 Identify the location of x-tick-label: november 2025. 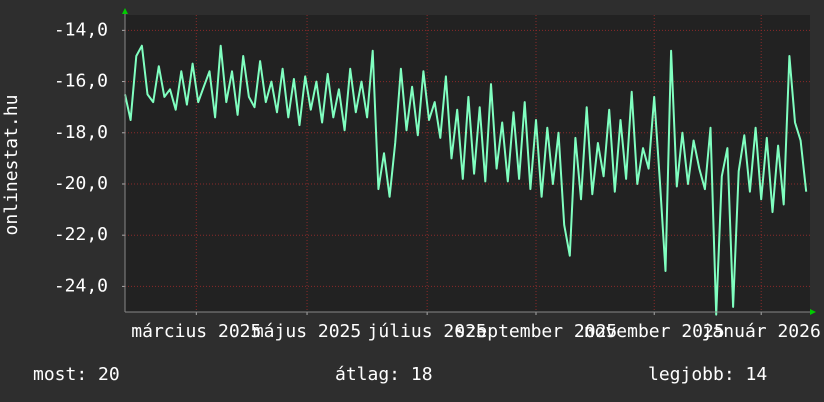
(654, 331).